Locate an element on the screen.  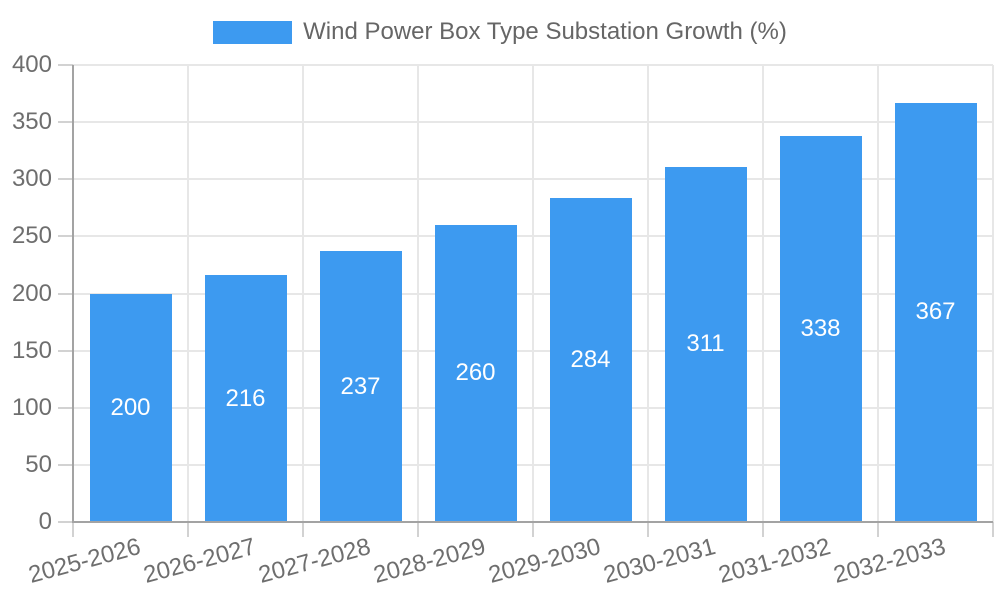
y-axis-label: 0 is located at coordinates (45, 521).